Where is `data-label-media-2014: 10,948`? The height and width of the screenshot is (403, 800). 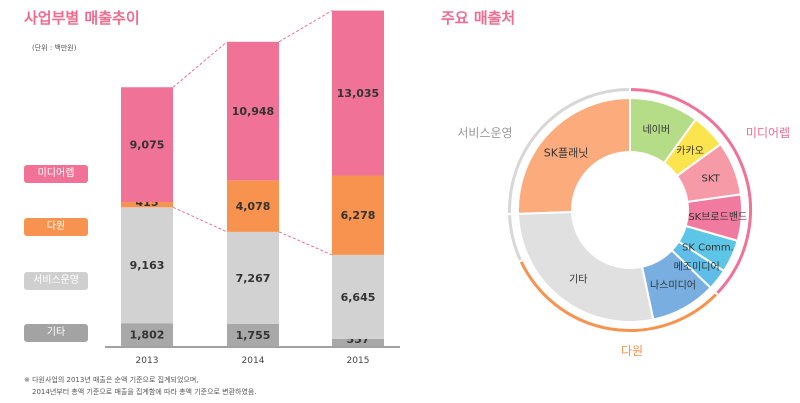
data-label-media-2014: 10,948 is located at coordinates (253, 111).